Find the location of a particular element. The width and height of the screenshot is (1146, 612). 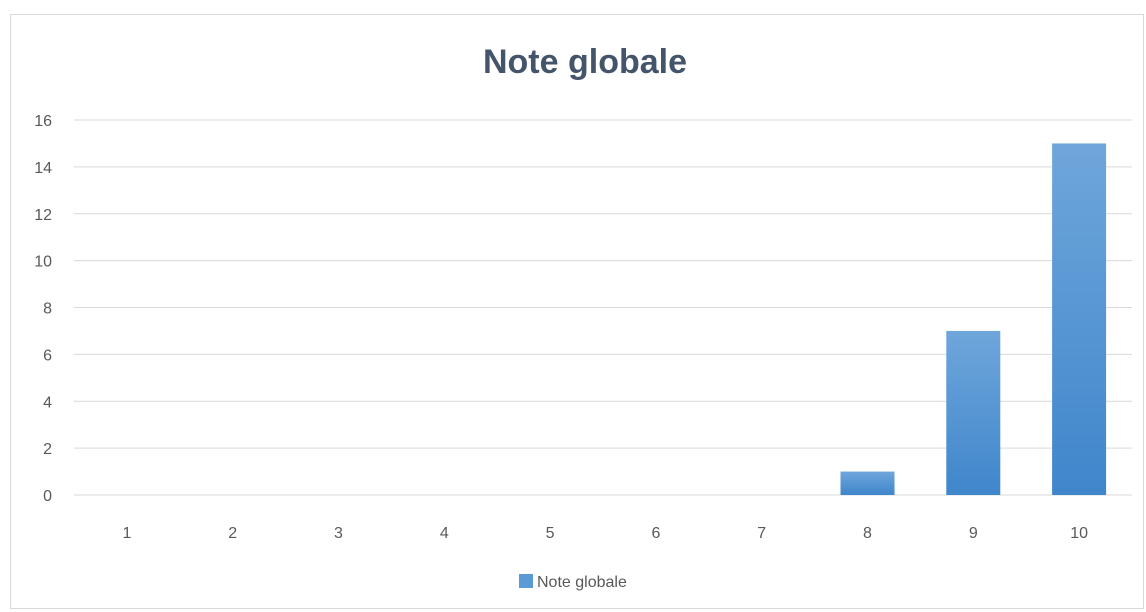

x-tick-label: 8 is located at coordinates (867, 533).